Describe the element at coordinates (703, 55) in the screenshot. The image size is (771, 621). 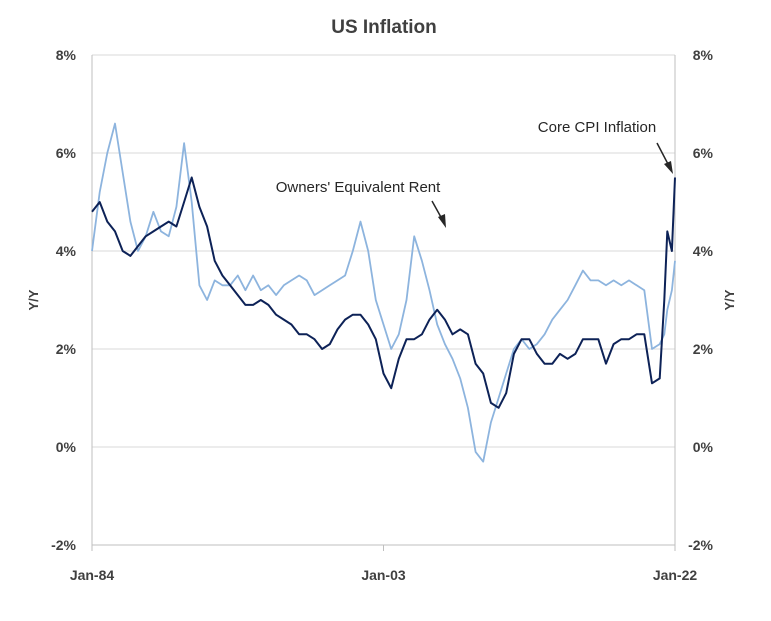
I see `y-tick-label-right: 8%` at that location.